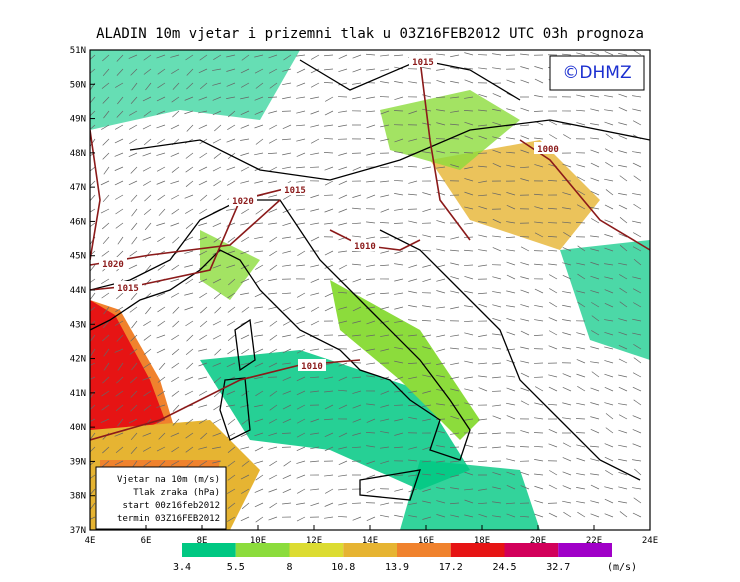 This screenshot has width=740, height=582. Describe the element at coordinates (78, 51) in the screenshot. I see `lat-label: 51N` at that location.